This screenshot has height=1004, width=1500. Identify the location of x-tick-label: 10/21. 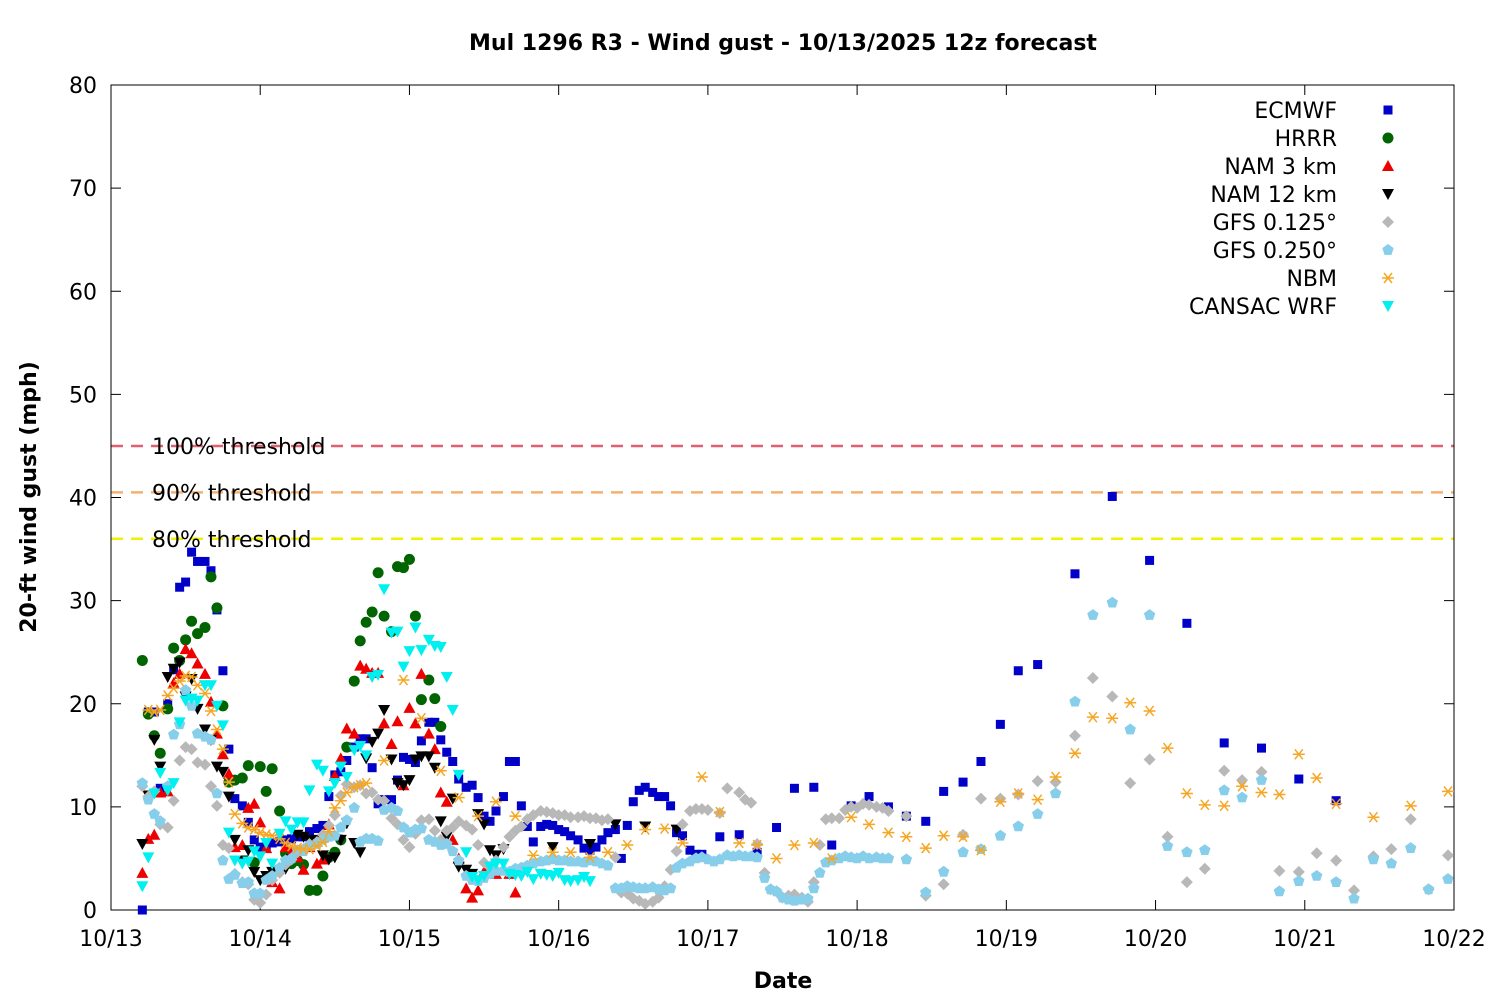
(1304, 939).